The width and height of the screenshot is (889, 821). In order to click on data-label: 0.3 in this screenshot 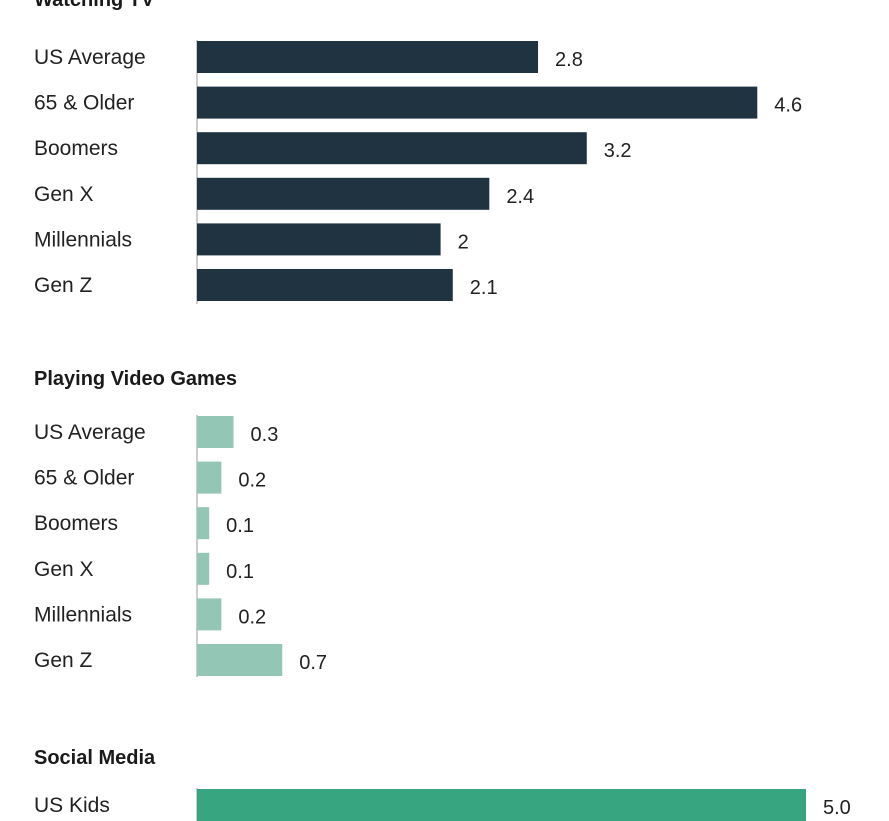, I will do `click(265, 435)`.